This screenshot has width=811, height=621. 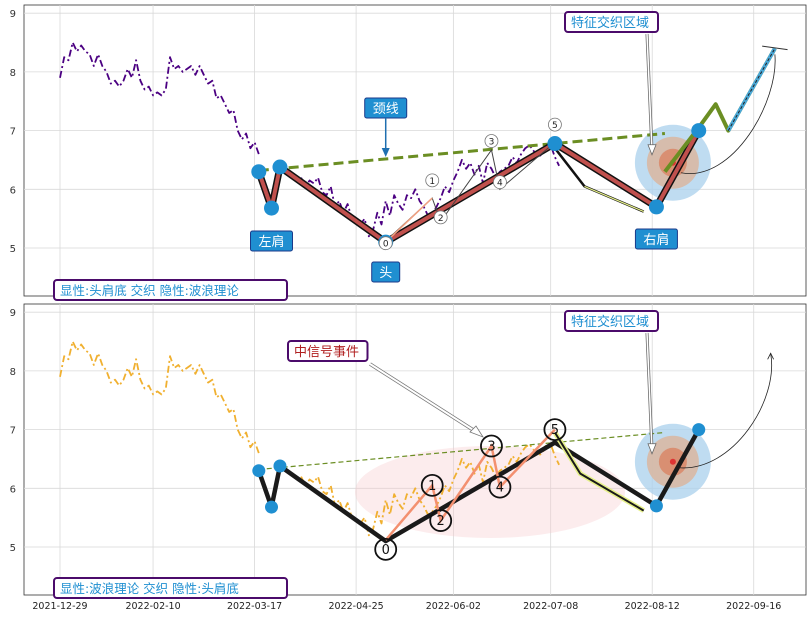 What do you see at coordinates (326, 352) in the screenshot?
I see `signal-event-label-text: 中信号事件` at bounding box center [326, 352].